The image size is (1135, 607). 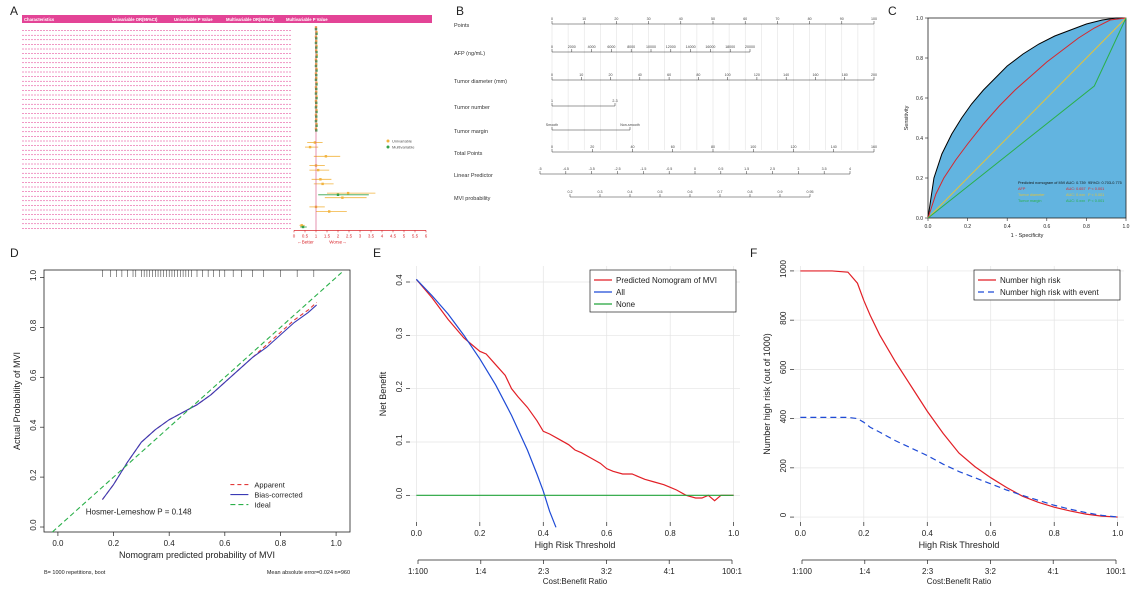 I want to click on roc-legend-name: Tumor margin, so click(x=1030, y=201).